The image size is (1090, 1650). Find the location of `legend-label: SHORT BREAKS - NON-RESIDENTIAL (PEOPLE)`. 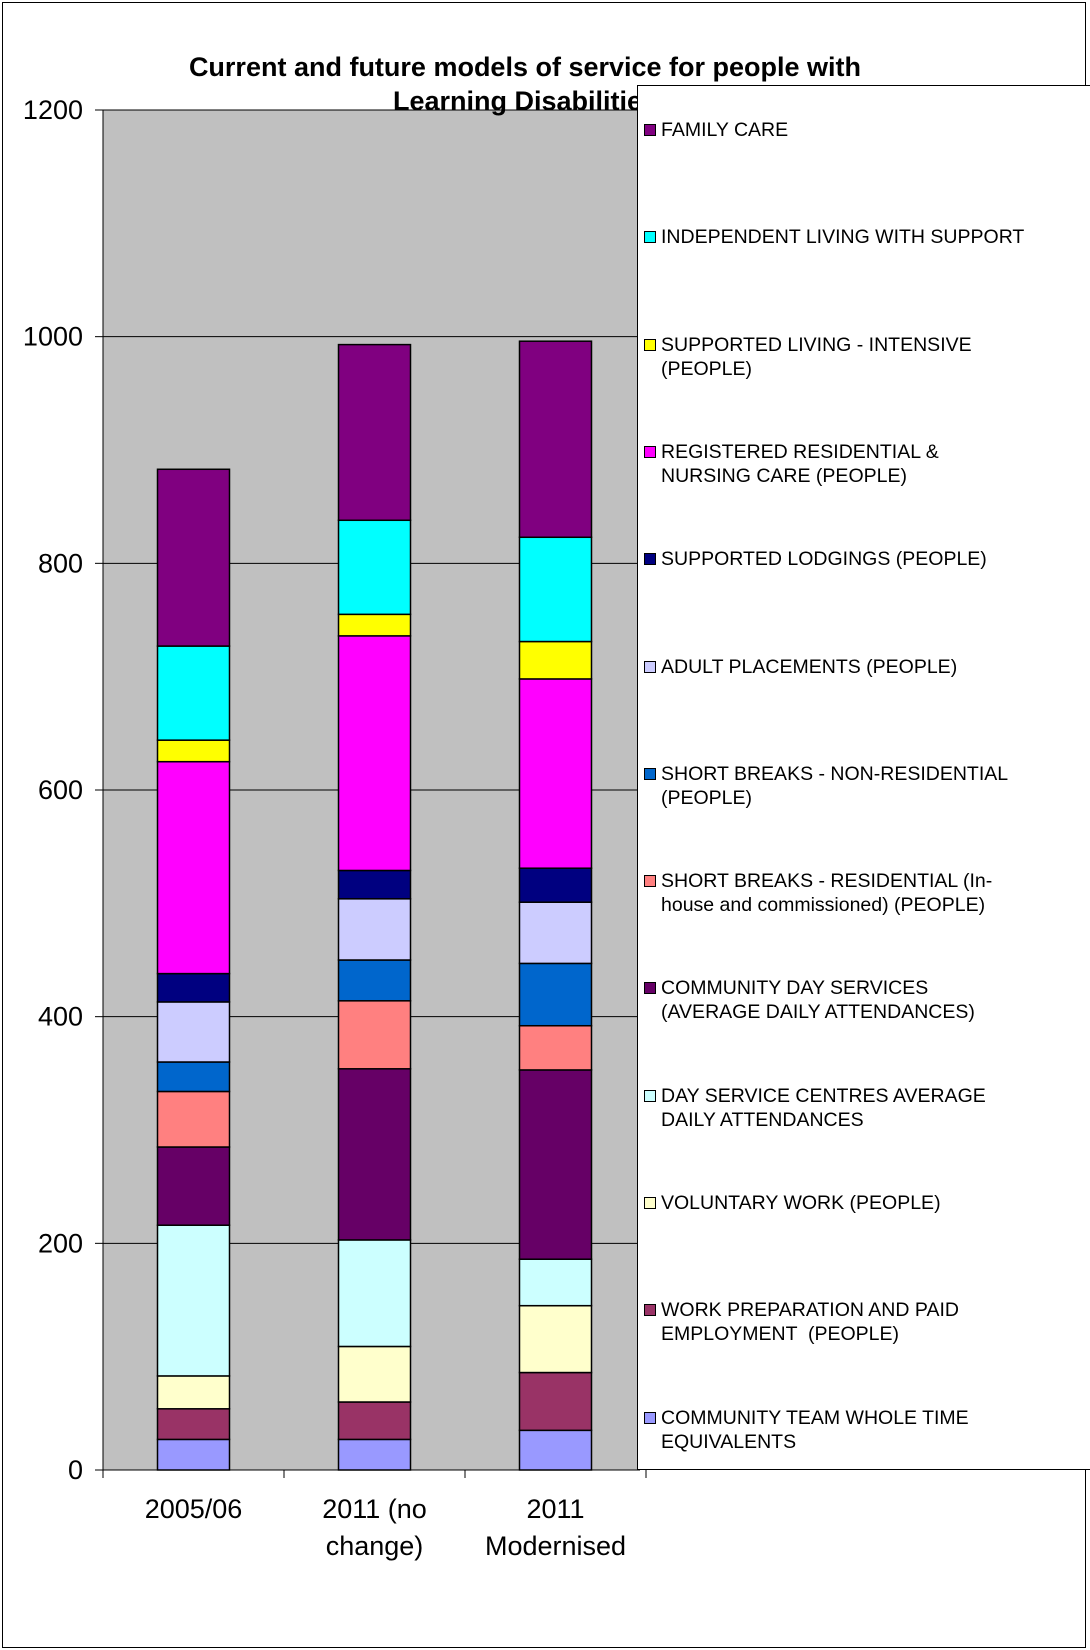

legend-label: SHORT BREAKS - NON-RESIDENTIAL (PEOPLE) is located at coordinates (835, 785).